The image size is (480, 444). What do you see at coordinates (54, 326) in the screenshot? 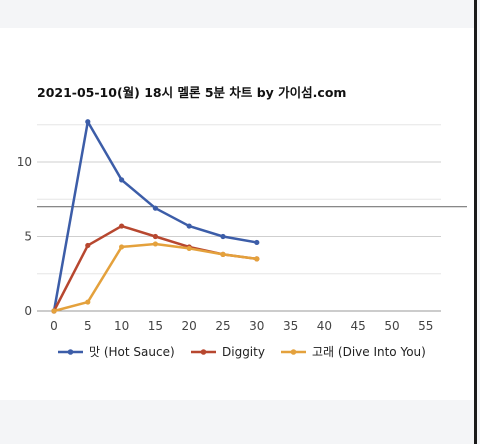
I see `x-tick-label: 0` at bounding box center [54, 326].